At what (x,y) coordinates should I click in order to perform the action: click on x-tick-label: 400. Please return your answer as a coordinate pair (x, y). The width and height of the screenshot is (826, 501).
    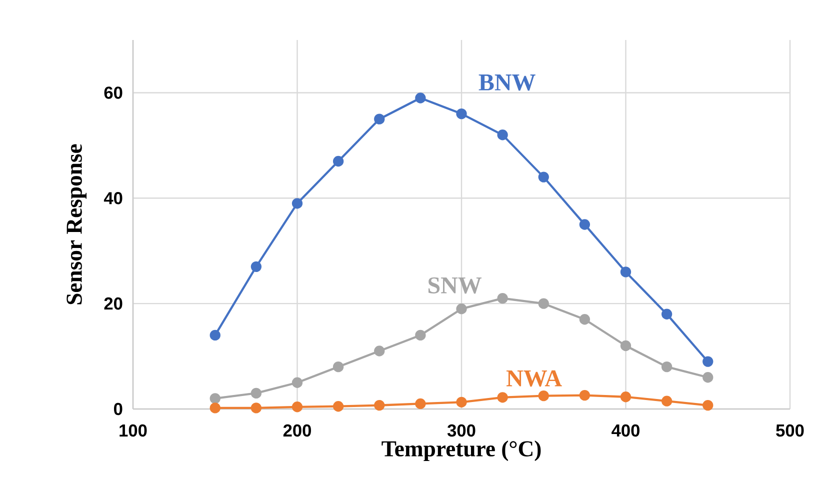
    Looking at the image, I should click on (626, 430).